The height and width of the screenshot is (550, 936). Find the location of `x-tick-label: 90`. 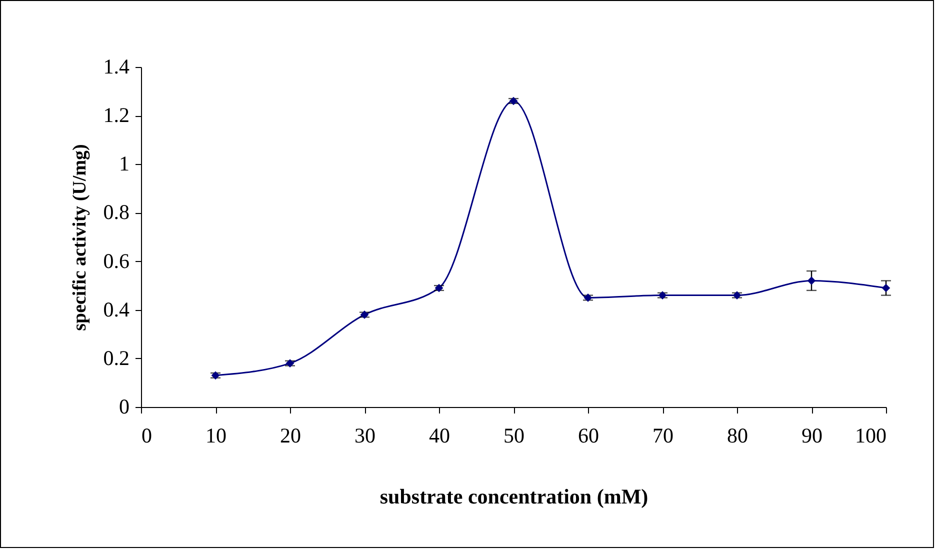

x-tick-label: 90 is located at coordinates (812, 436).